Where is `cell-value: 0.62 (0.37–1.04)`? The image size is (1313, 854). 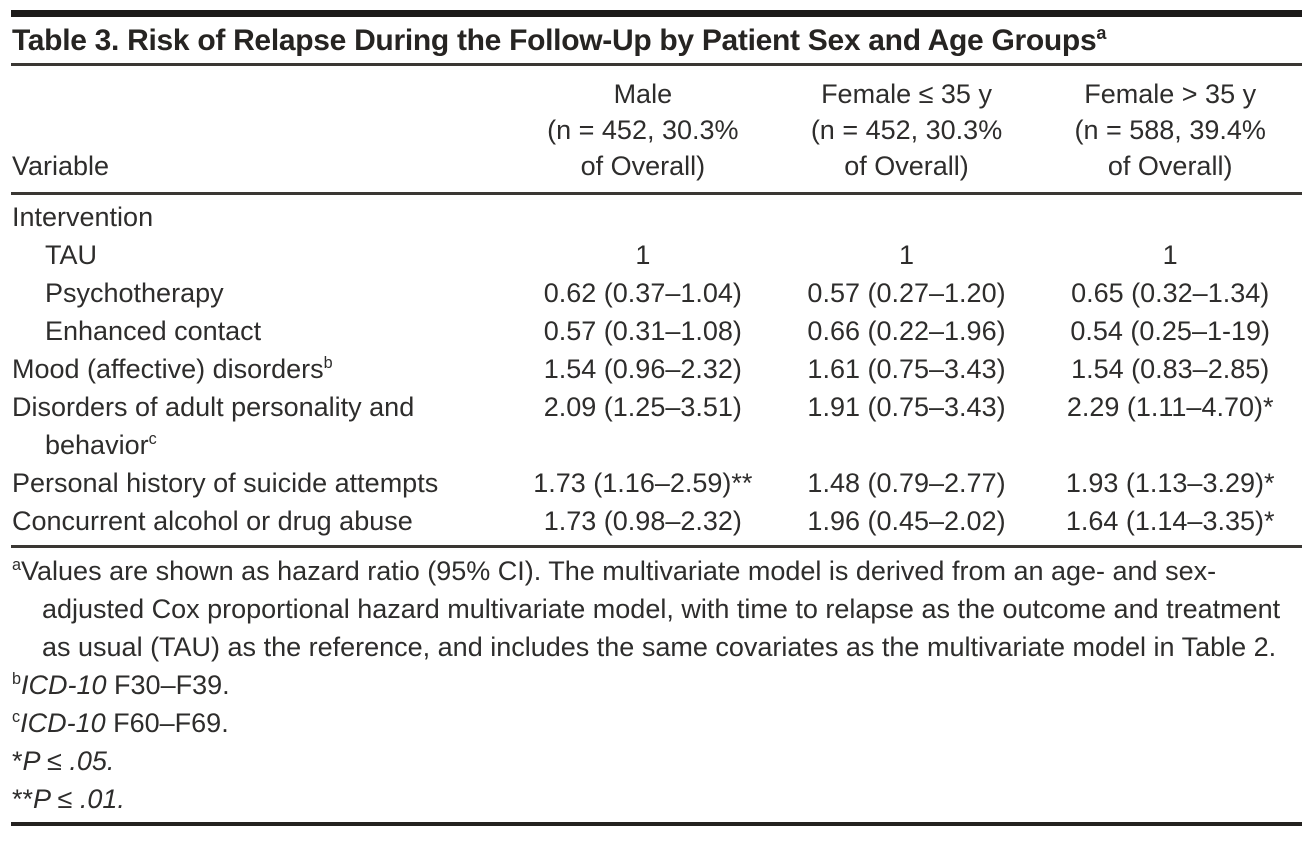 cell-value: 0.62 (0.37–1.04) is located at coordinates (642, 293).